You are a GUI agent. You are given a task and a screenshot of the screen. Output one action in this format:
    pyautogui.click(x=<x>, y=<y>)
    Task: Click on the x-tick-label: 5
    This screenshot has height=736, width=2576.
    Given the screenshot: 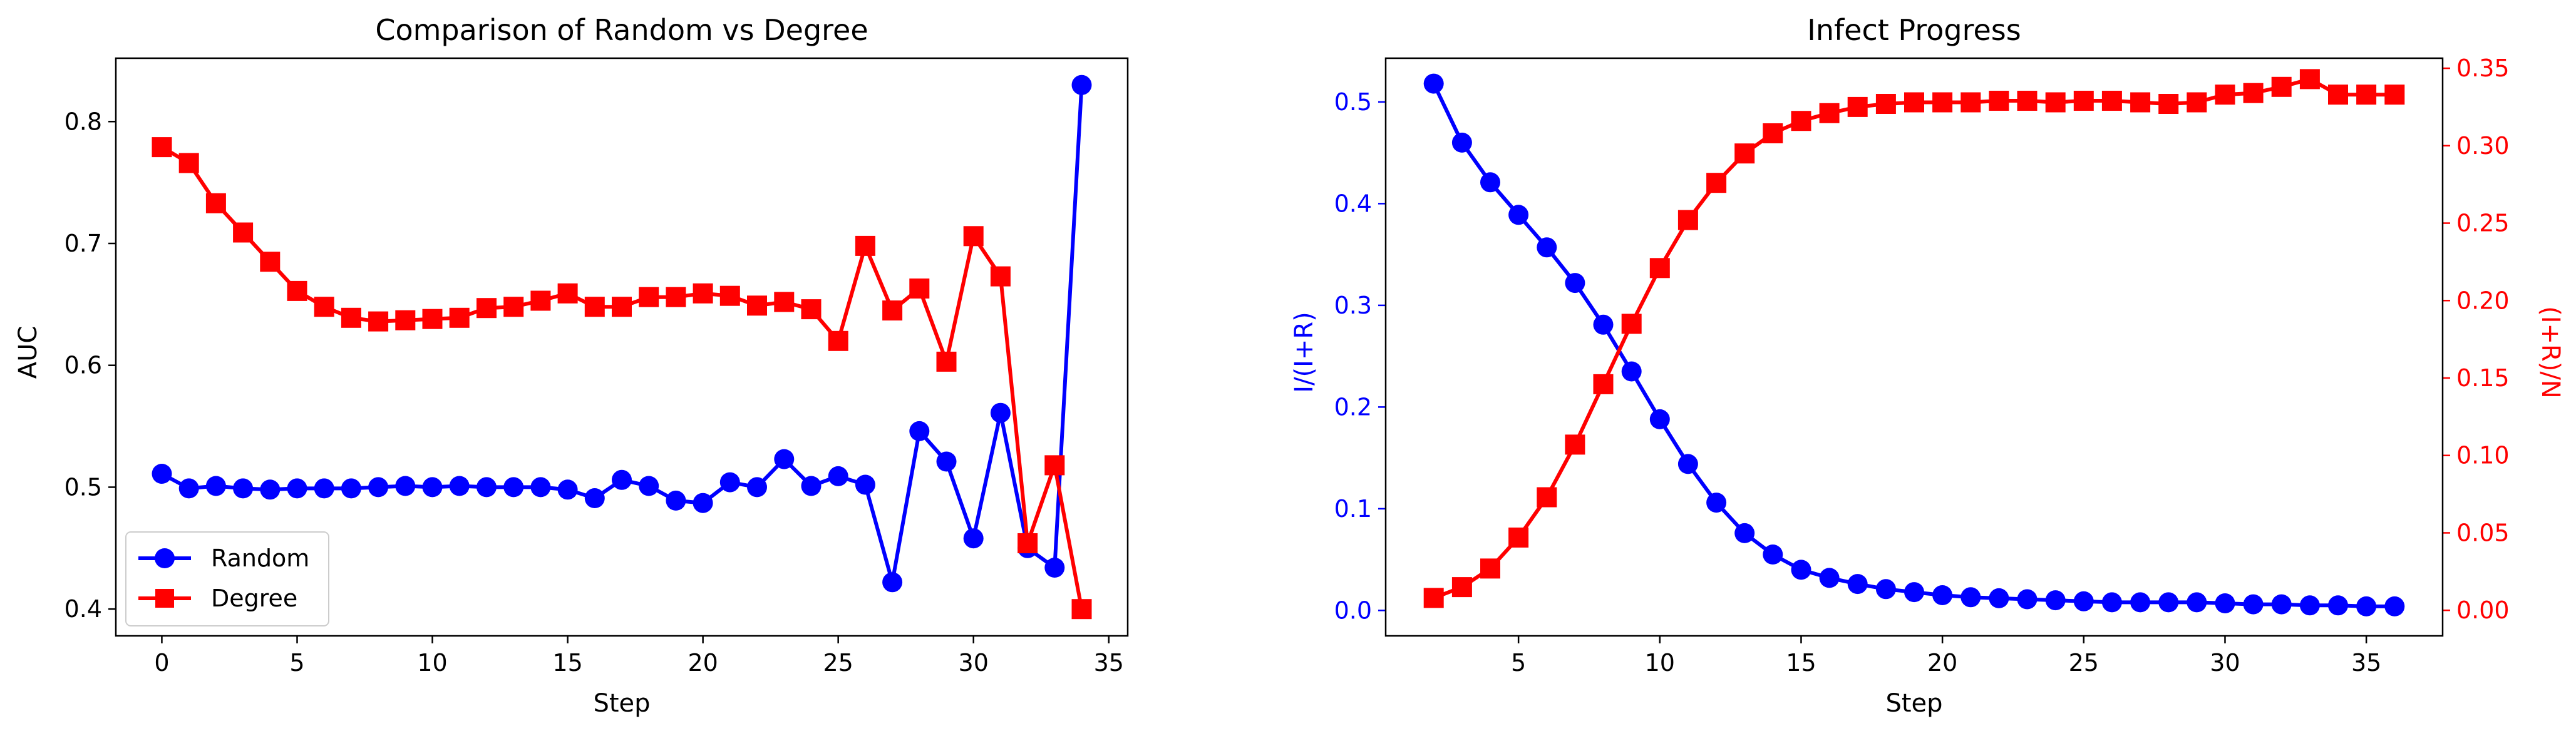 What is the action you would take?
    pyautogui.click(x=1519, y=663)
    